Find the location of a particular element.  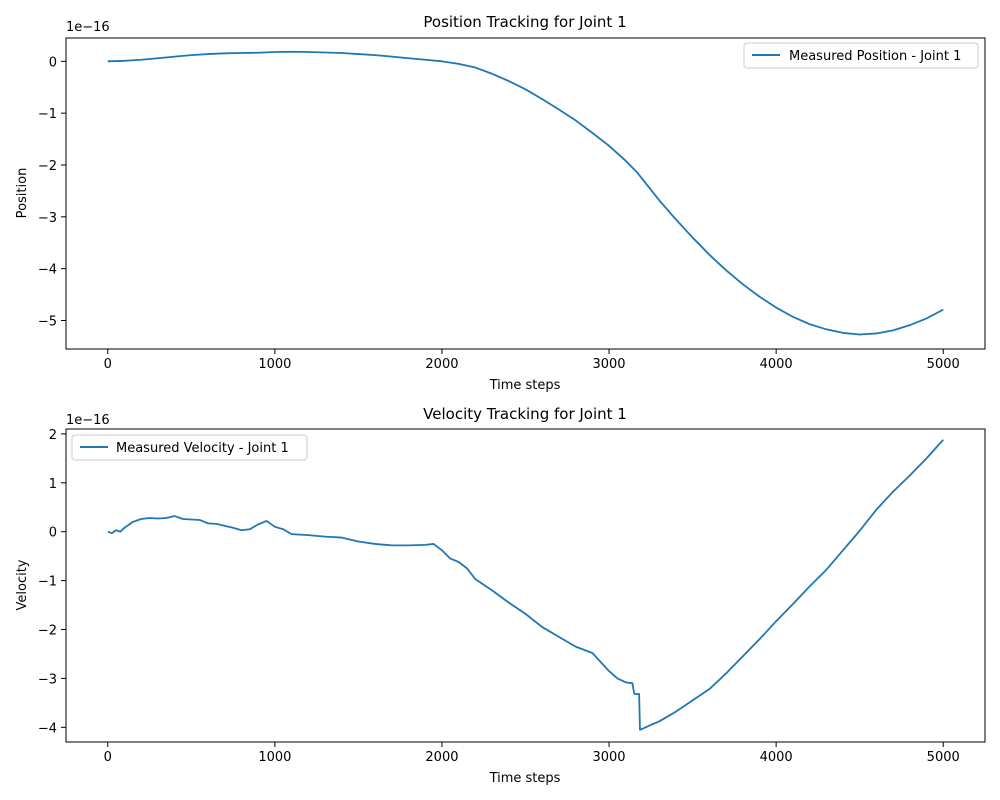

position-x-tick-label: 3000 is located at coordinates (608, 364).